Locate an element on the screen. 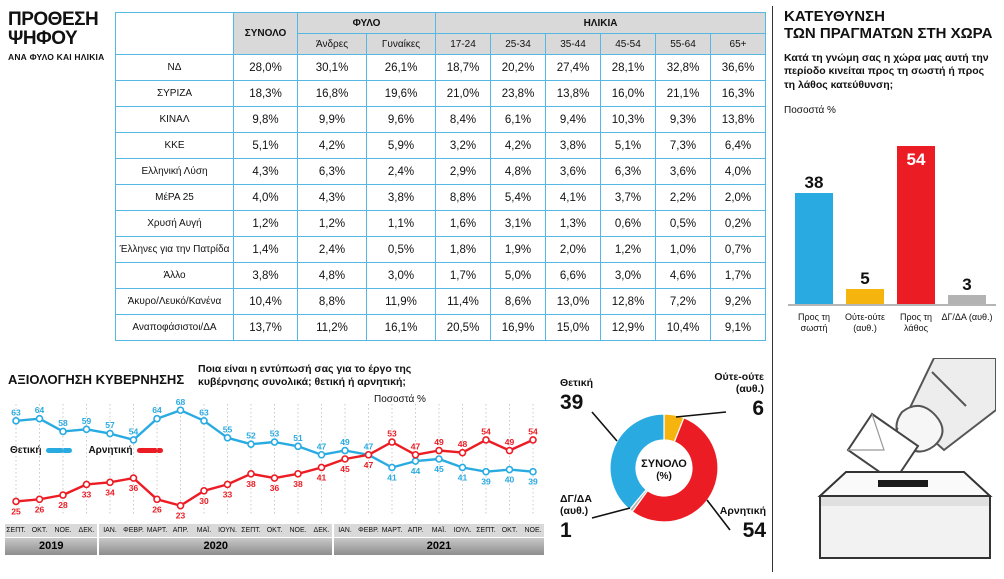 The image size is (1004, 579). value-cell: 0,2% is located at coordinates (738, 223).